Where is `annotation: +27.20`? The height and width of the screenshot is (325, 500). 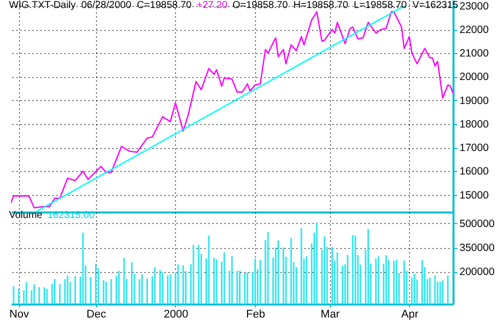
annotation: +27.20 is located at coordinates (212, 5).